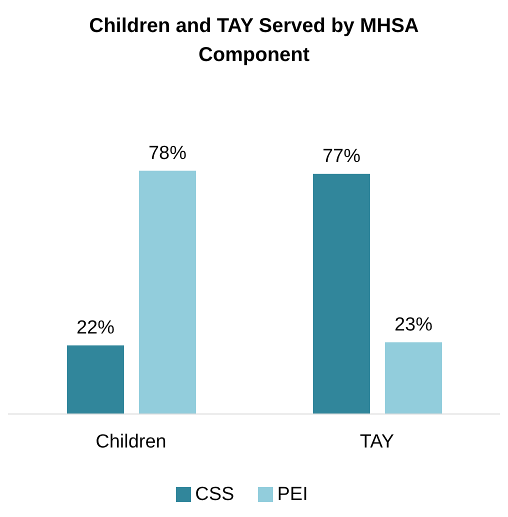  What do you see at coordinates (167, 153) in the screenshot?
I see `data-label: 78%` at bounding box center [167, 153].